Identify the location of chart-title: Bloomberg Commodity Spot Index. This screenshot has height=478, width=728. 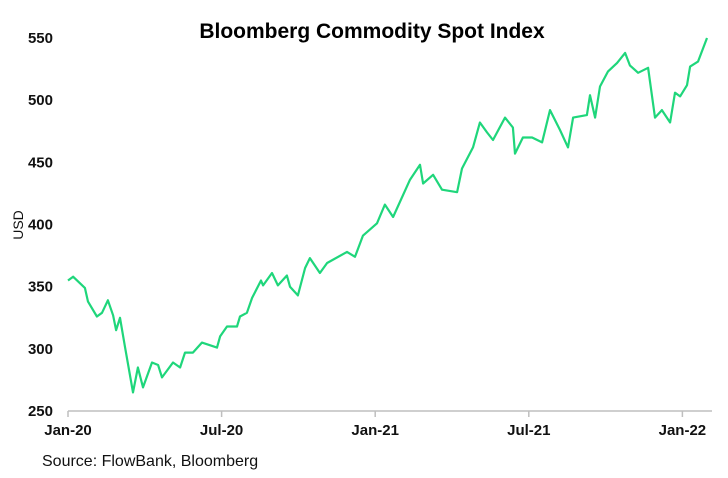
(372, 31).